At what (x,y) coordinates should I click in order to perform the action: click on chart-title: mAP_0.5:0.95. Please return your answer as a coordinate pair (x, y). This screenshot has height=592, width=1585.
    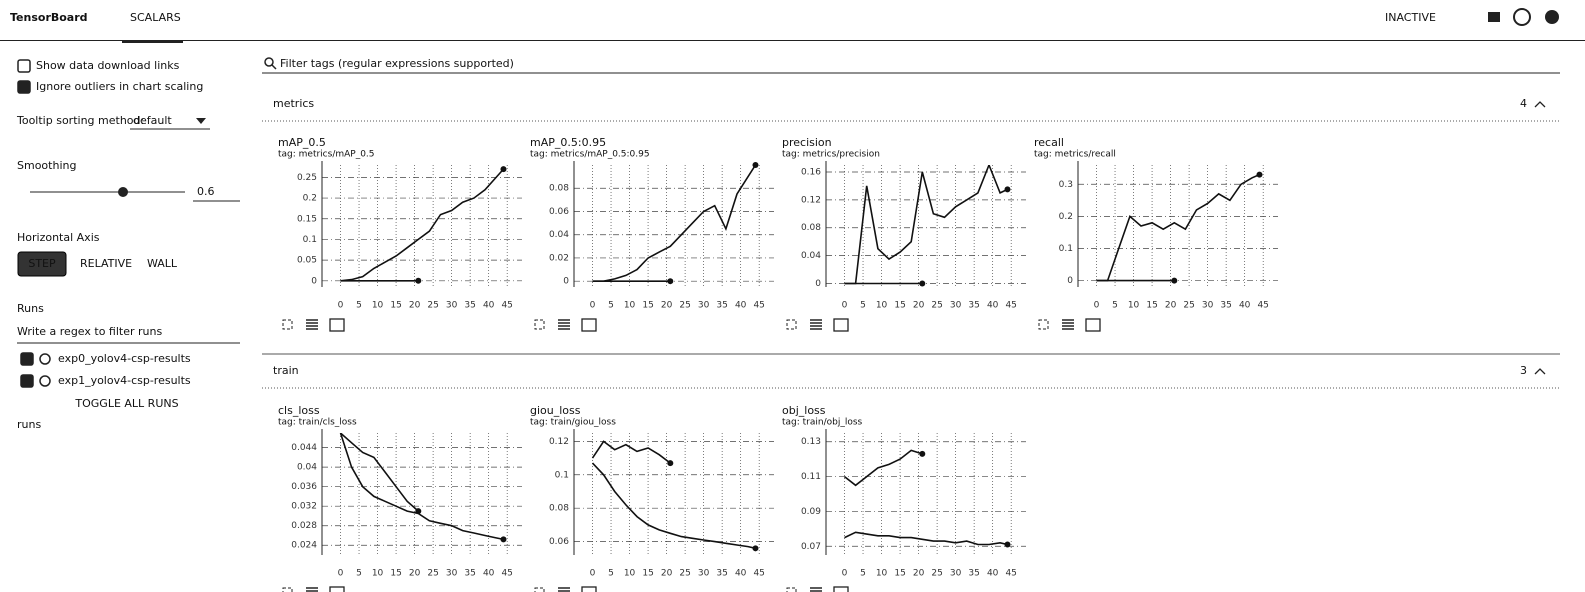
    Looking at the image, I should click on (568, 142).